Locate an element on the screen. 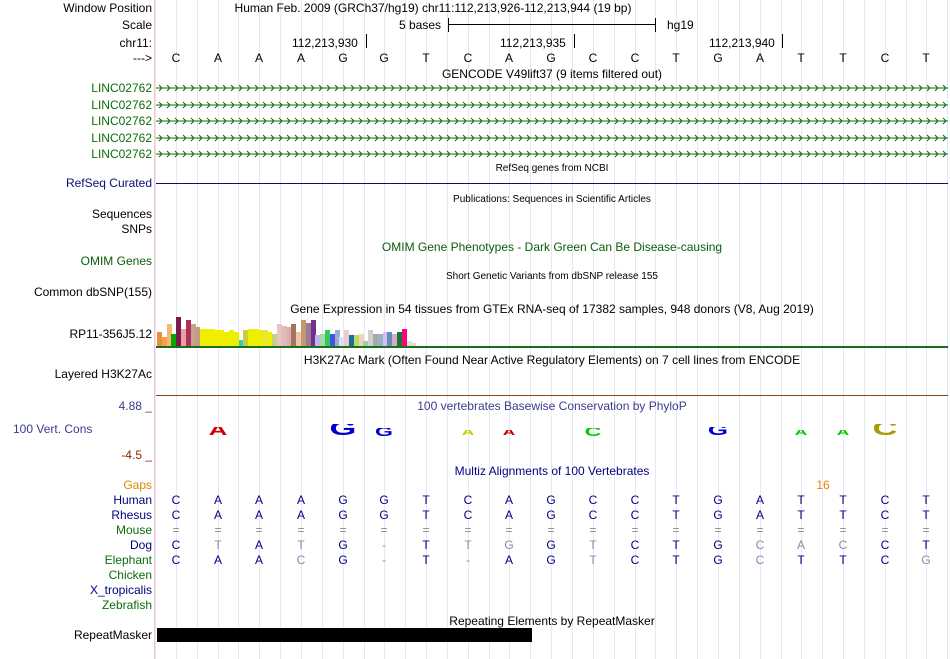 Image resolution: width=950 pixels, height=659 pixels. omim-genes-label: OMIM Genes is located at coordinates (116, 261).